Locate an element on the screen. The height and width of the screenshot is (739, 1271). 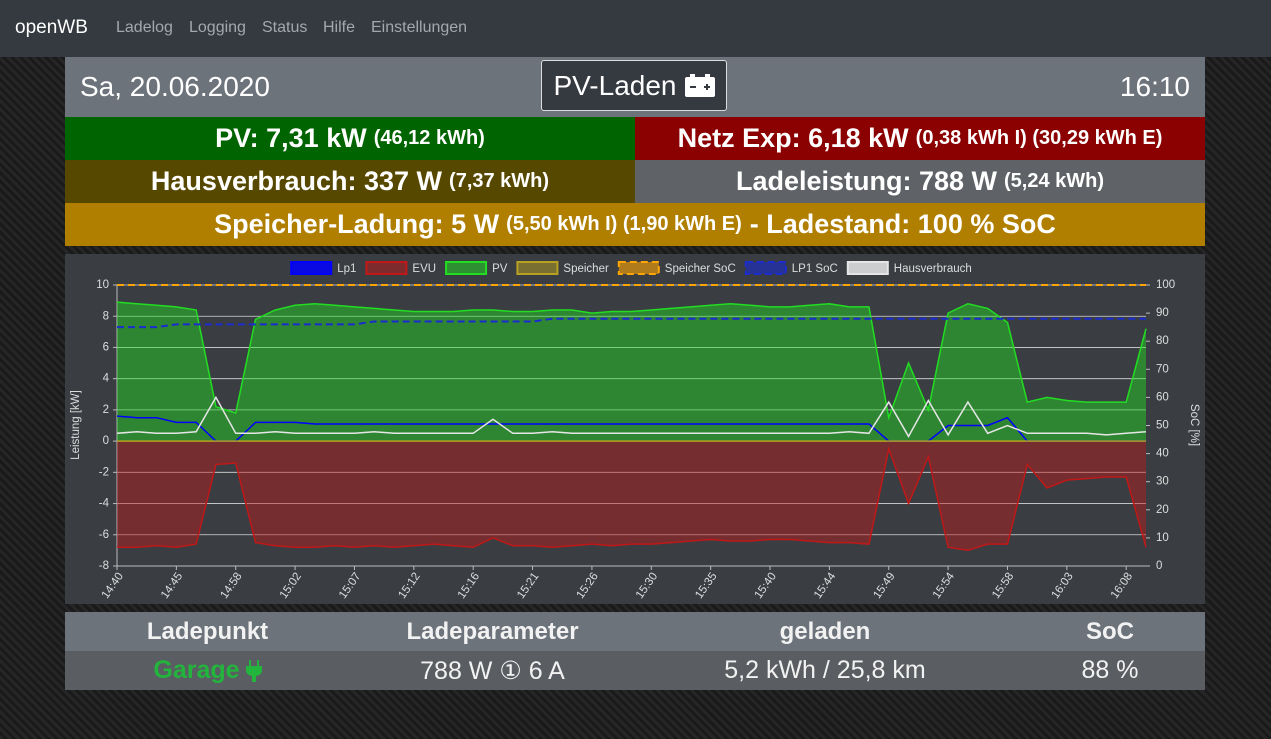
y2-tick-label: 10 is located at coordinates (1162, 538).